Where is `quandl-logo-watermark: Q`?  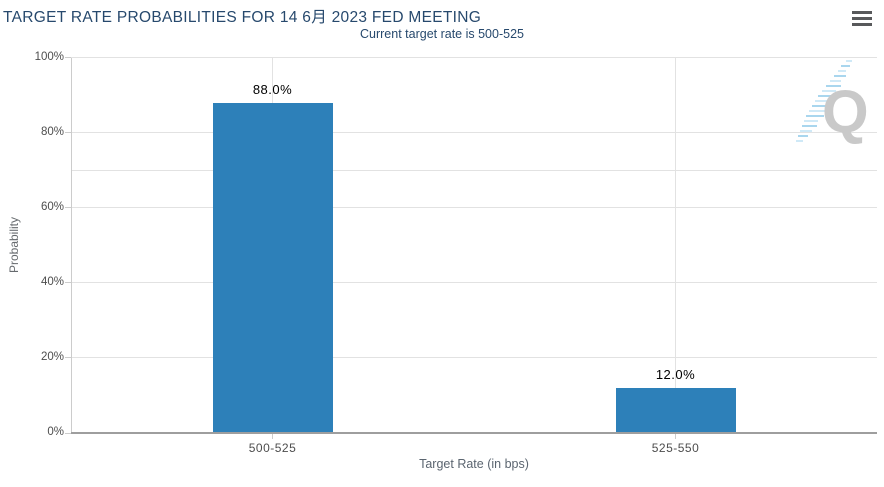
quandl-logo-watermark: Q is located at coordinates (832, 102).